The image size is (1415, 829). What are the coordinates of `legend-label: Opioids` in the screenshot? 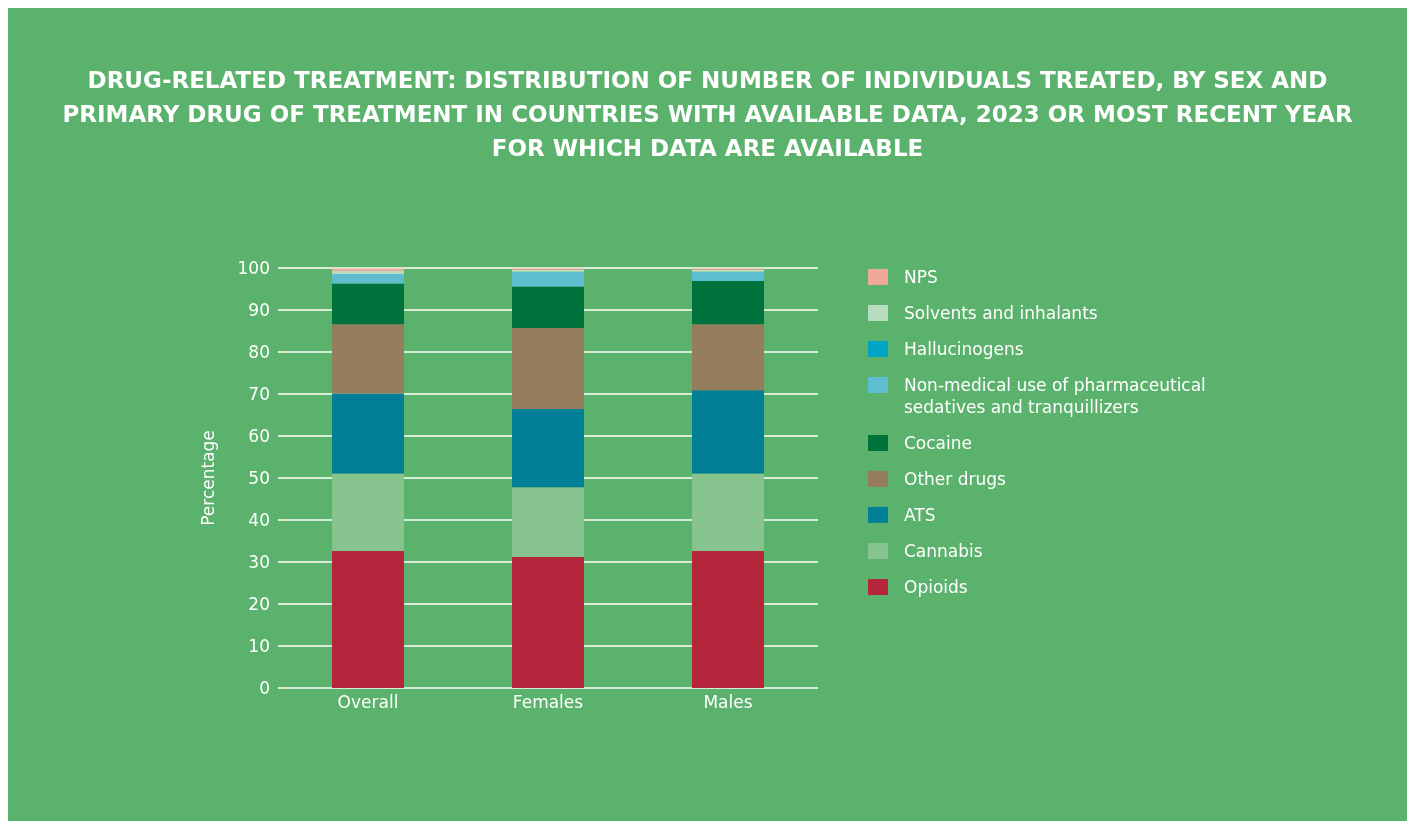 It's located at (936, 587).